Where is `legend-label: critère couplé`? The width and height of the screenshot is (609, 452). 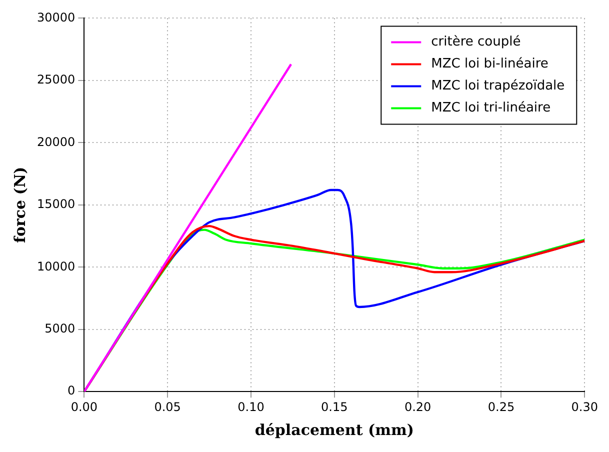
legend-label: critère couplé is located at coordinates (476, 42).